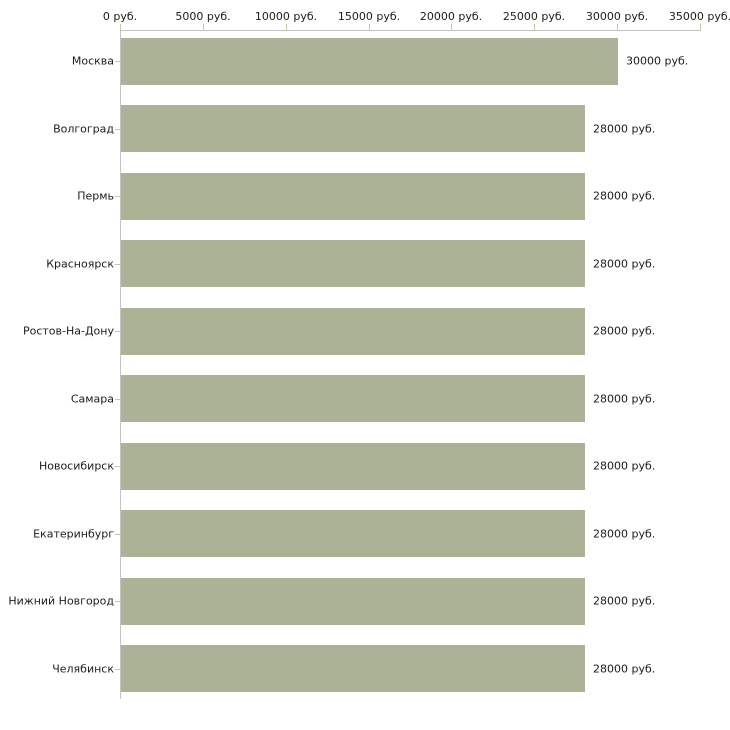 This screenshot has height=730, width=730. I want to click on category-label: Ростов-На-Дону, so click(68, 331).